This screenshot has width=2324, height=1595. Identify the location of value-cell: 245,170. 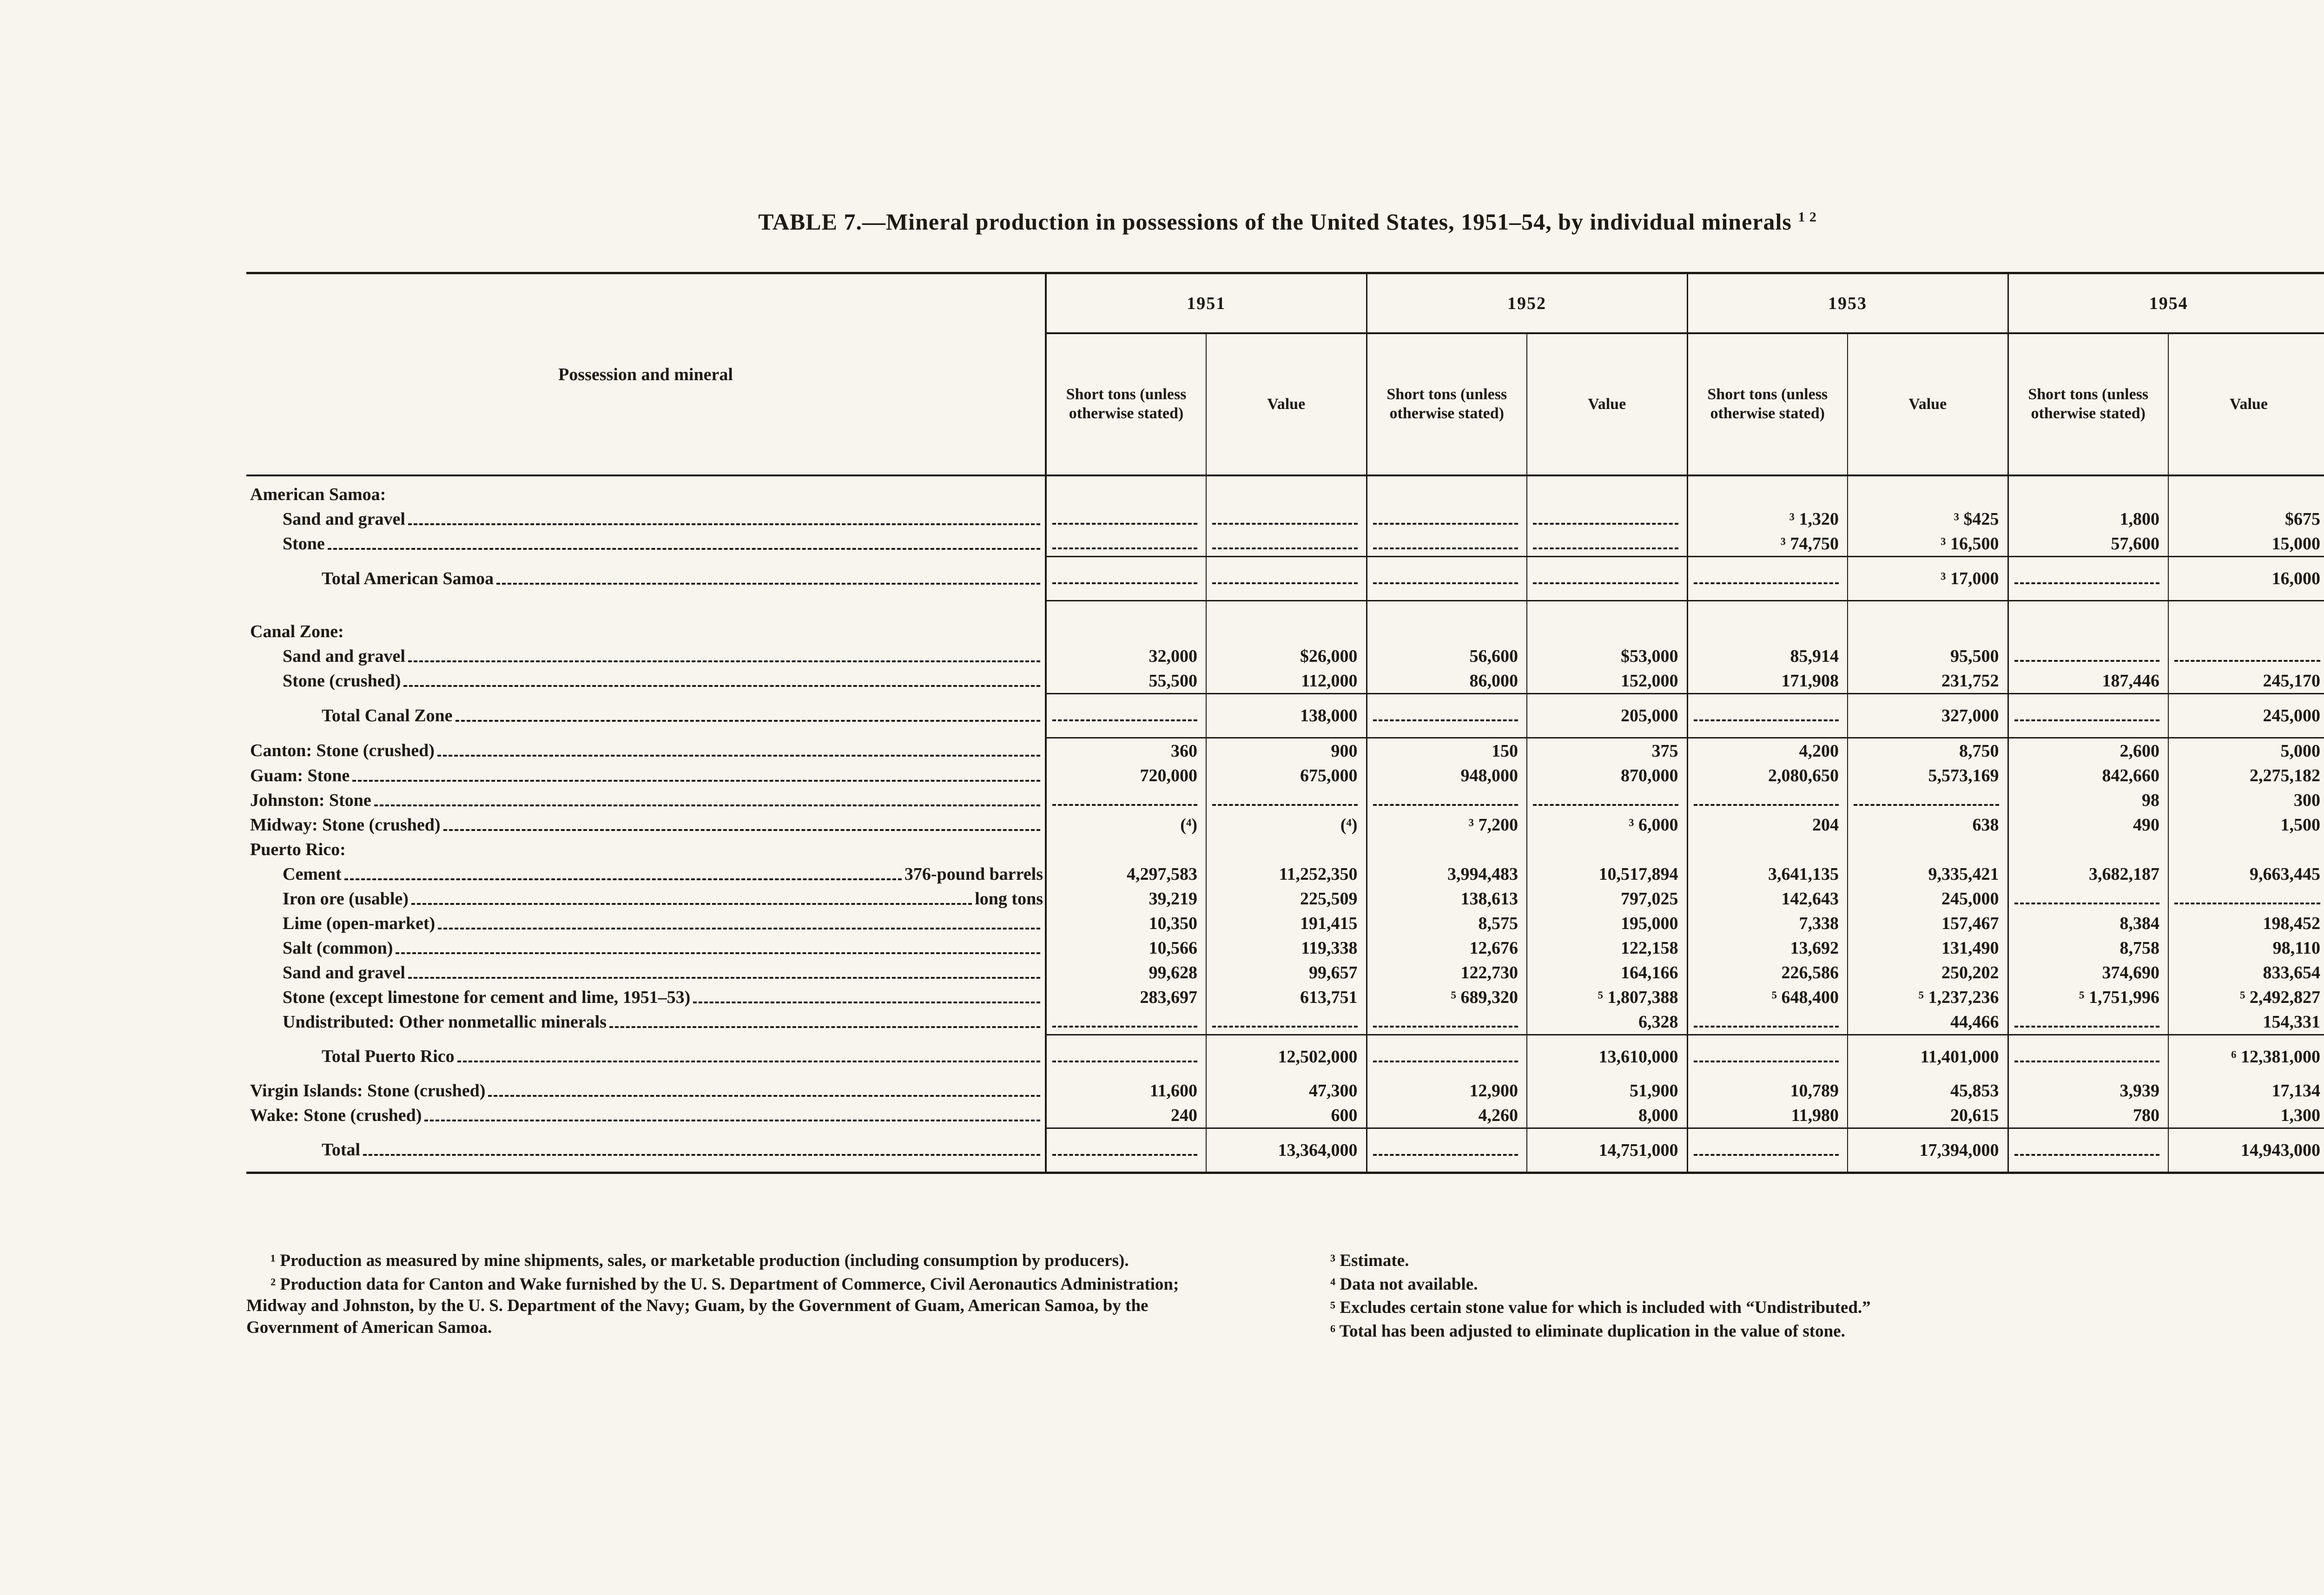
(2246, 681).